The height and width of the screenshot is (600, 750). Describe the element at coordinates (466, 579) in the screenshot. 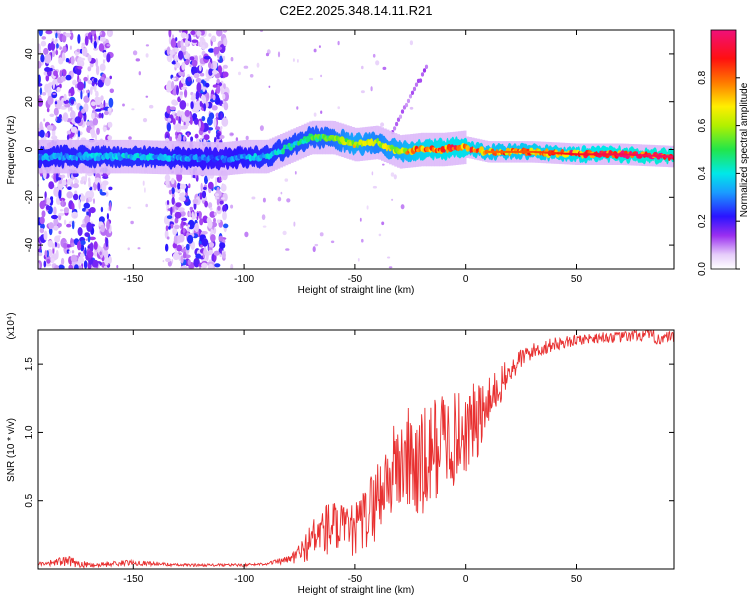

I see `x-tick-label: 0` at that location.